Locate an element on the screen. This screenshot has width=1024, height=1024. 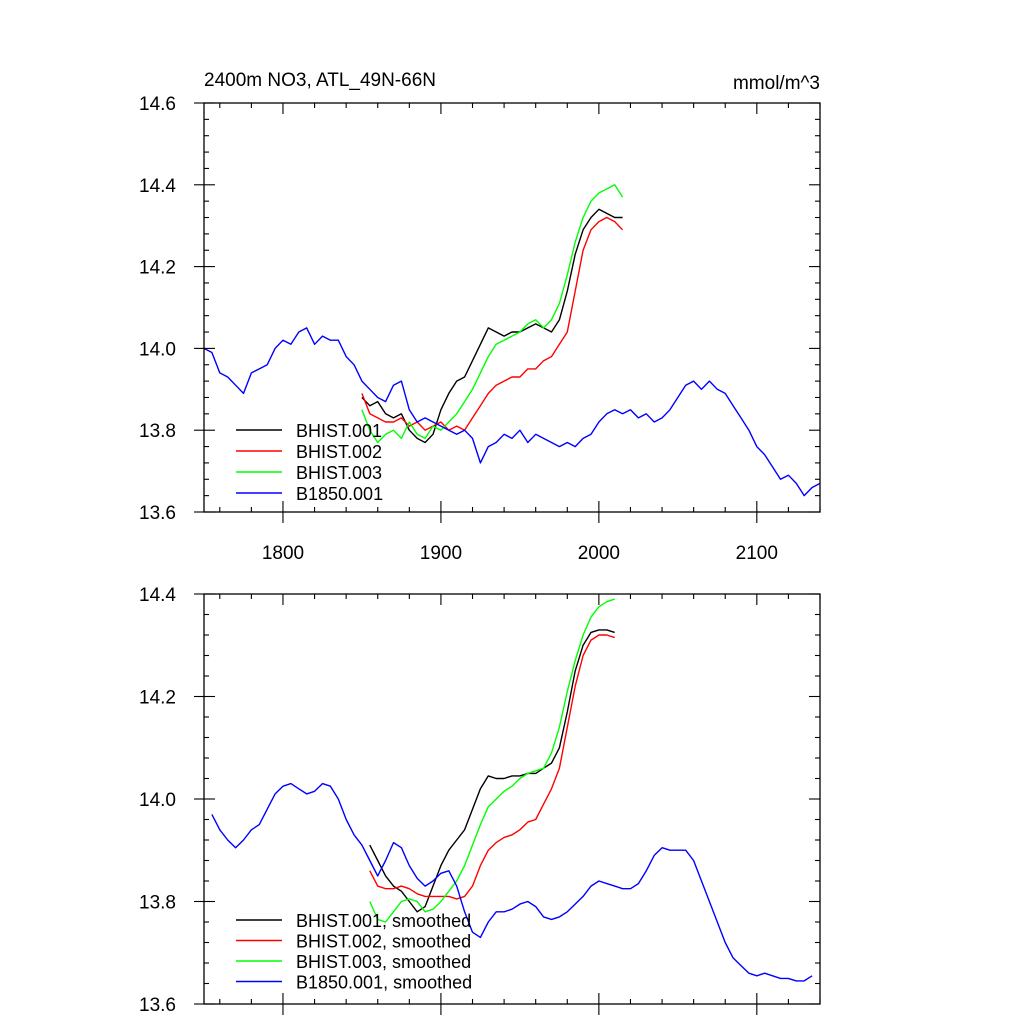
units-label: mmol/m^3 is located at coordinates (776, 83).